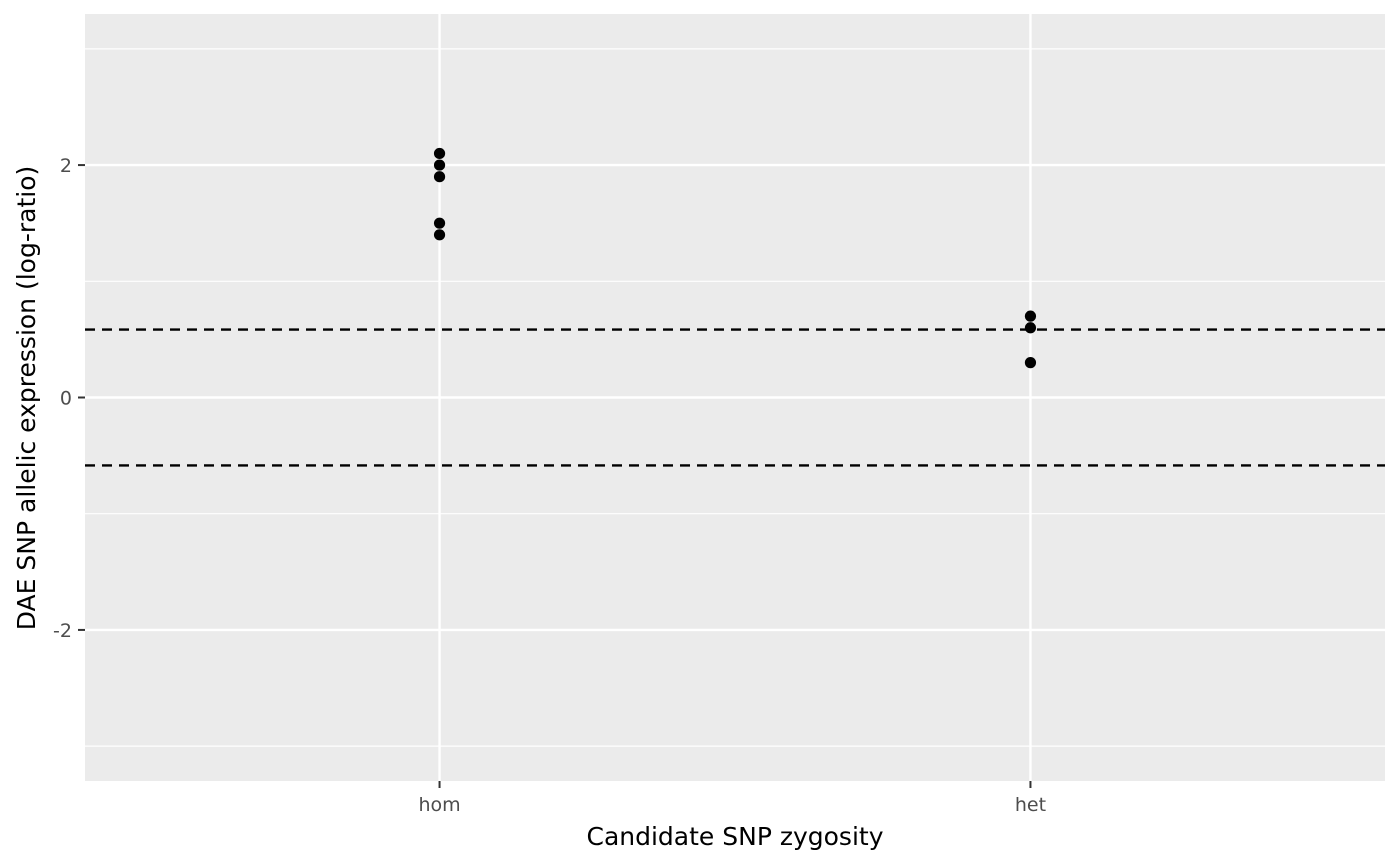 The image size is (1400, 866). Describe the element at coordinates (66, 399) in the screenshot. I see `y-tick-label: 0` at that location.